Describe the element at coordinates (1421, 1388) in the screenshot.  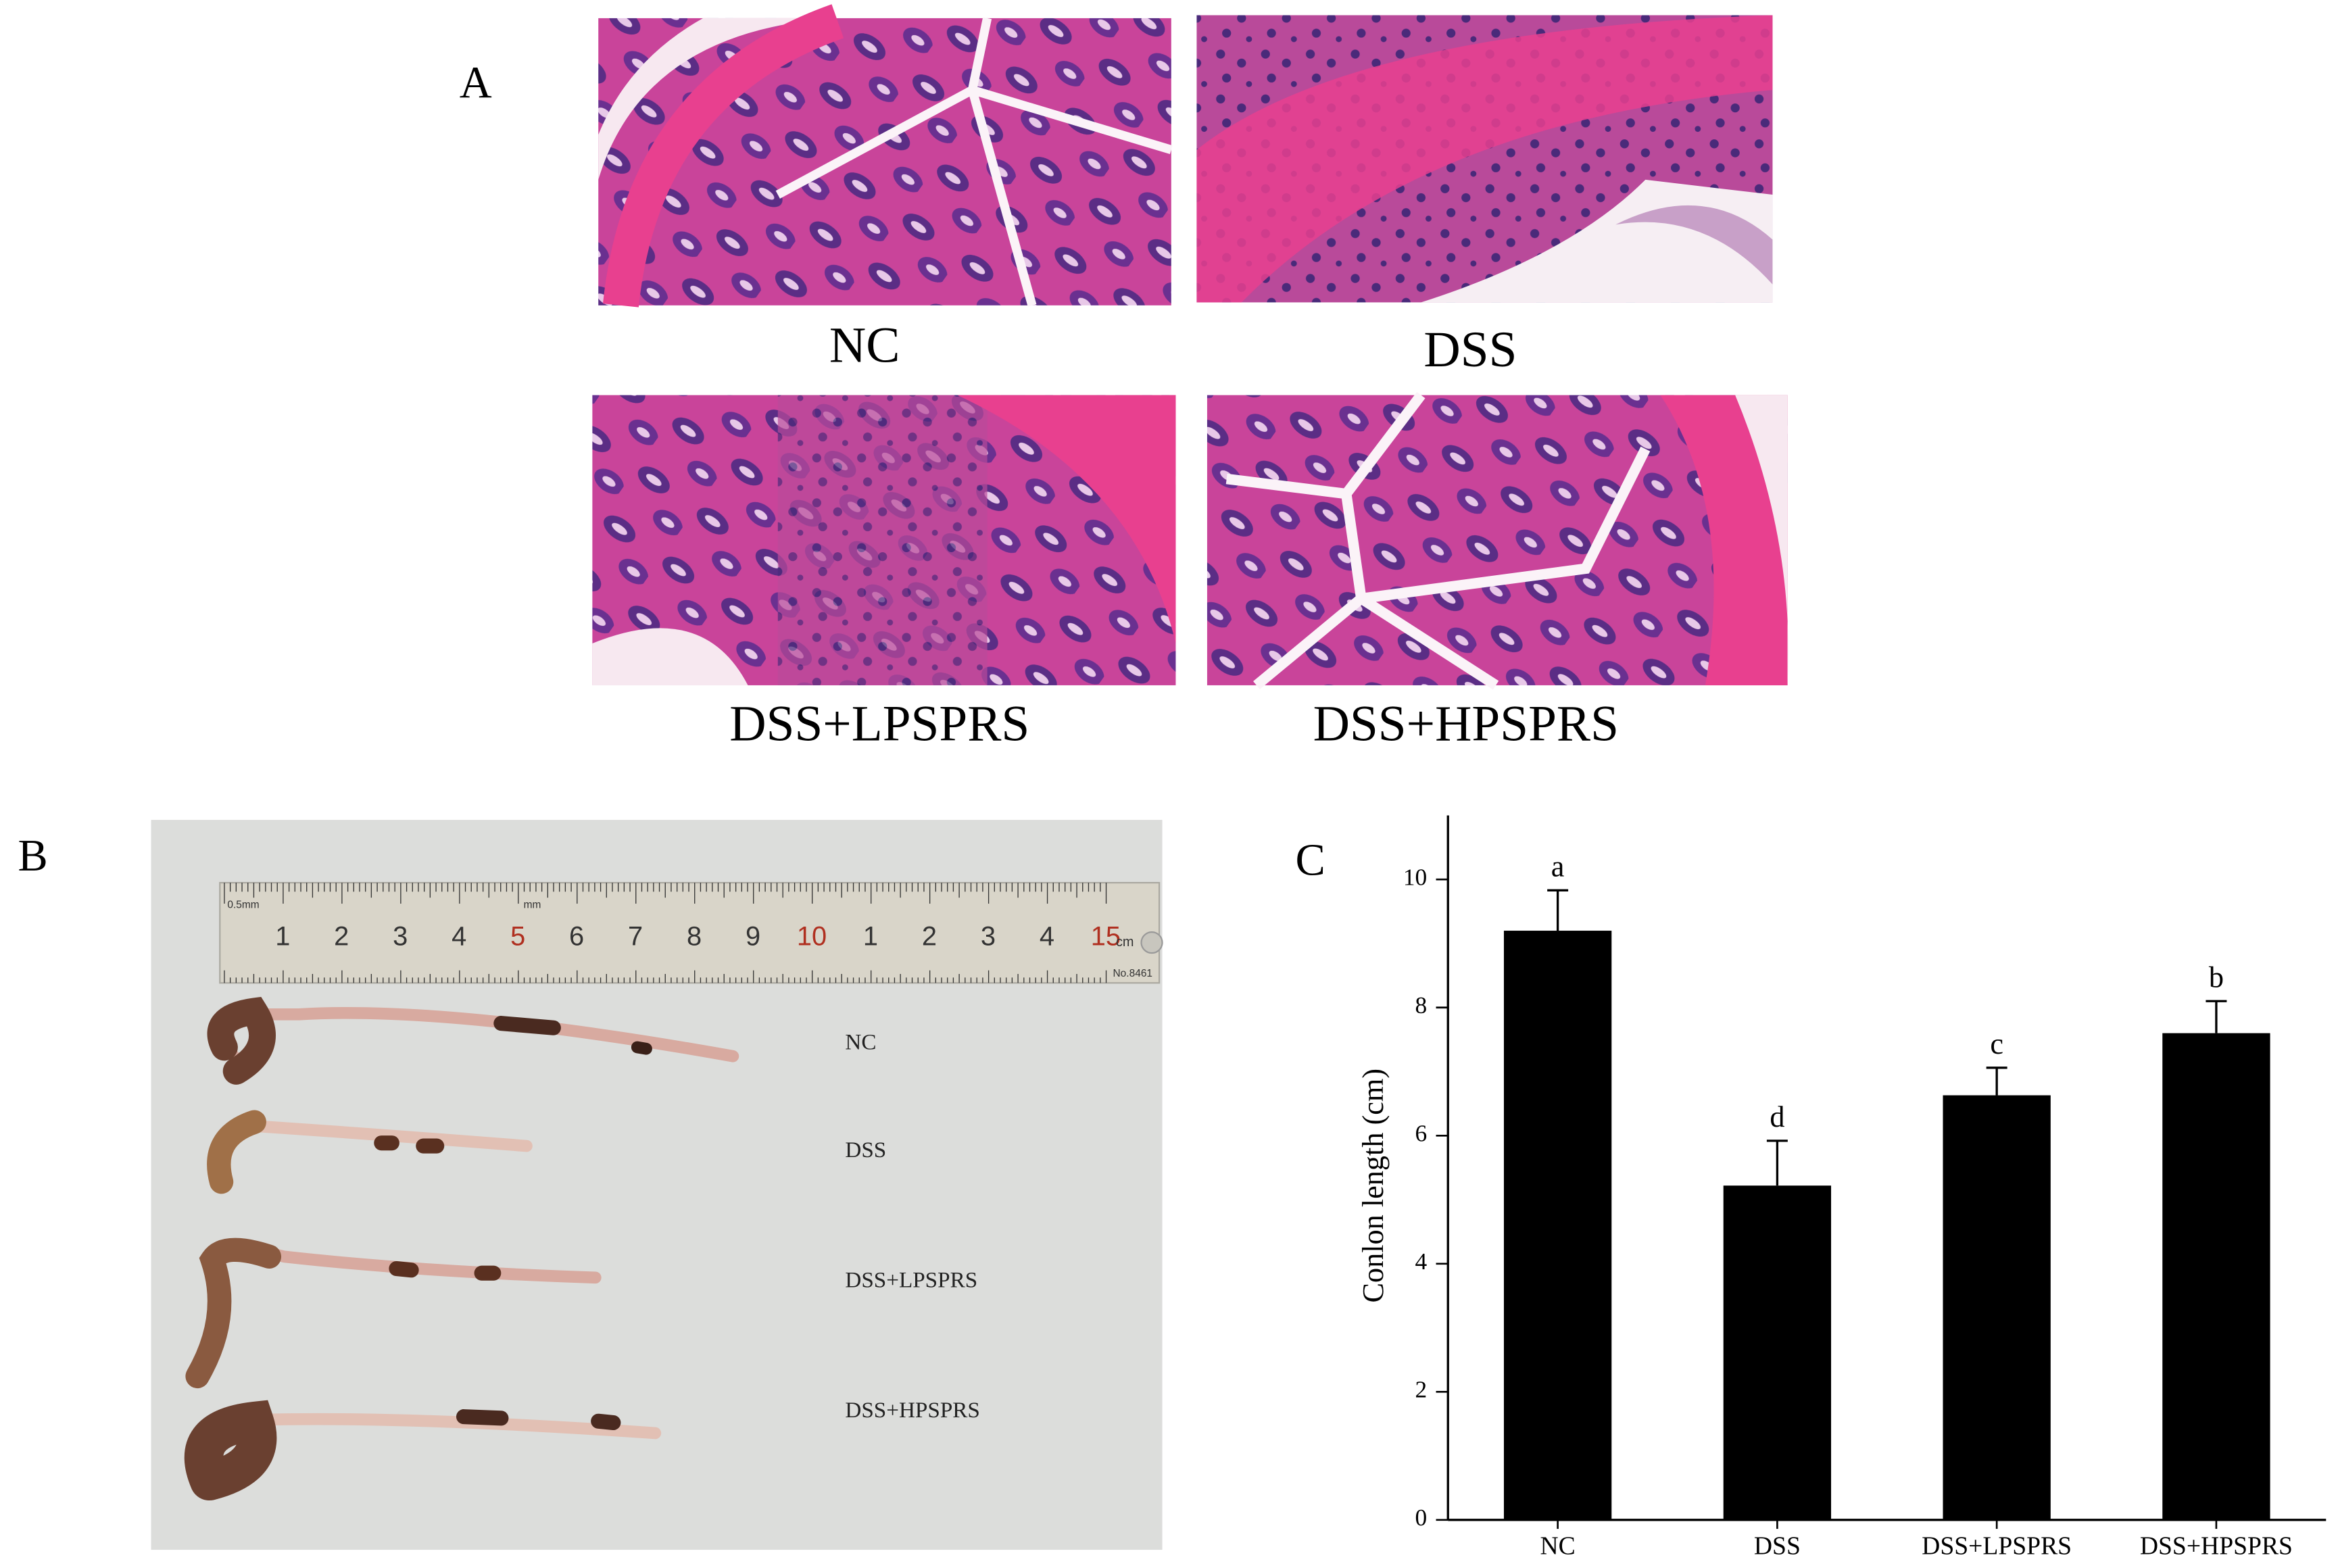
I see `y-tick-label: 2` at that location.